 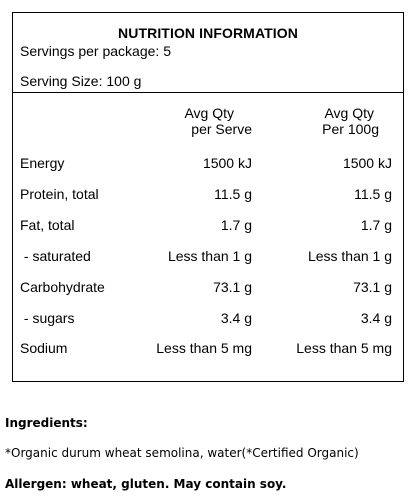 I want to click on nutrient-row-fat: Fat, total 1.7 g 1.7 g, so click(x=208, y=227).